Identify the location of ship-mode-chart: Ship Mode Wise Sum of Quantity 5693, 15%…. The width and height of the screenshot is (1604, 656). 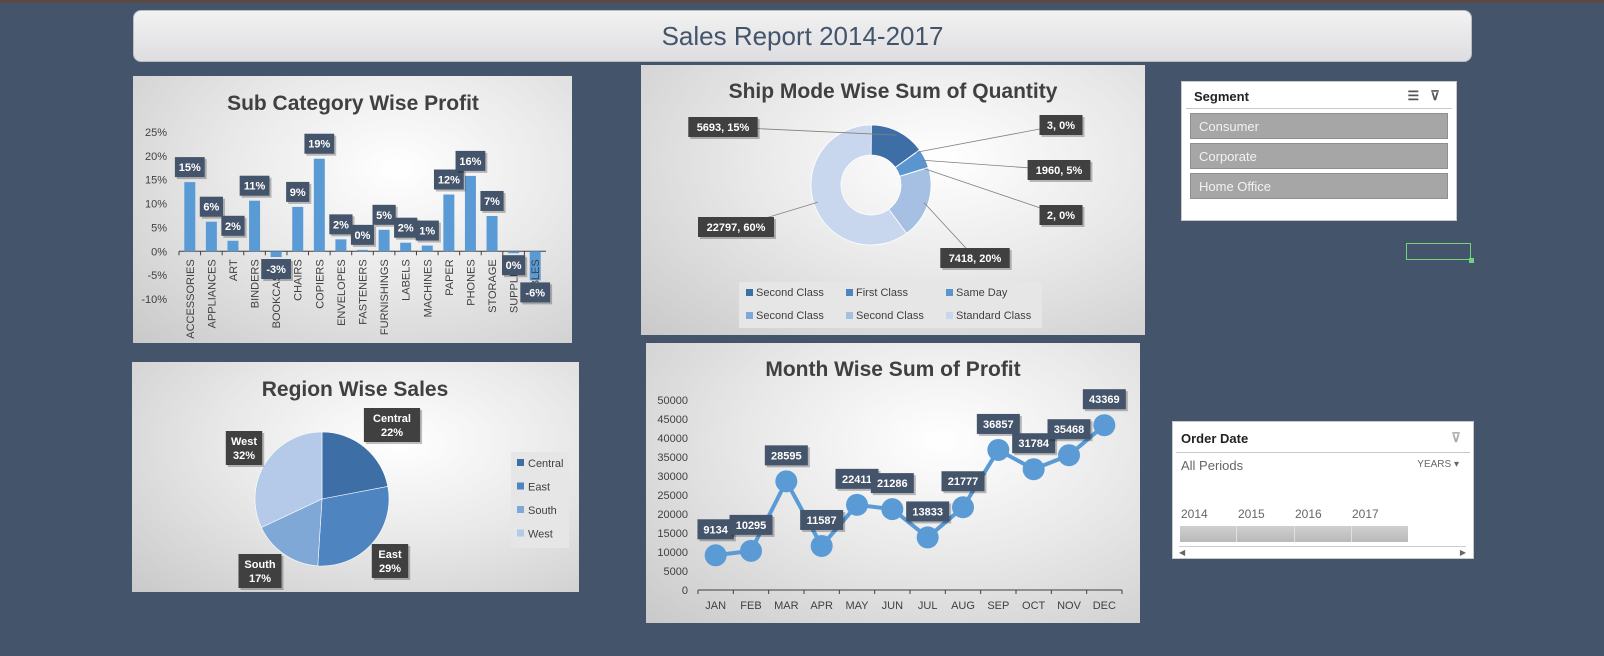
(893, 200).